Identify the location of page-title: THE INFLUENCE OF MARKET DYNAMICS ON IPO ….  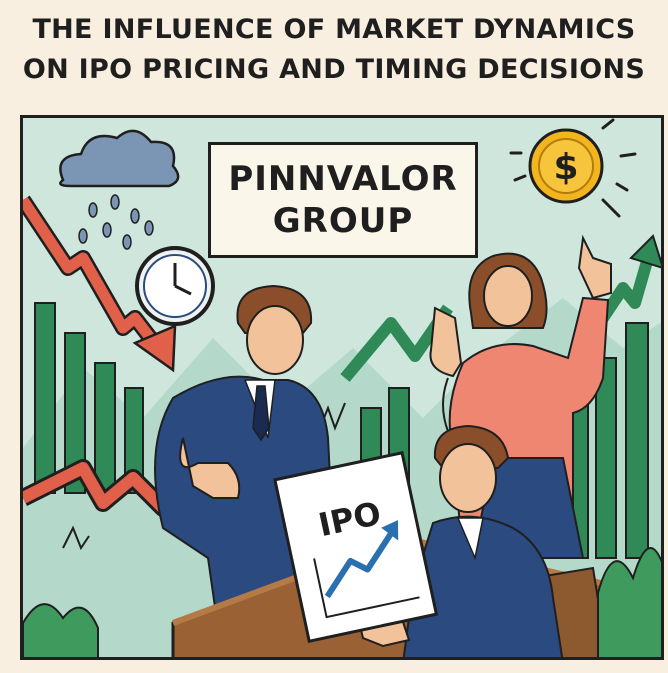
(334, 50).